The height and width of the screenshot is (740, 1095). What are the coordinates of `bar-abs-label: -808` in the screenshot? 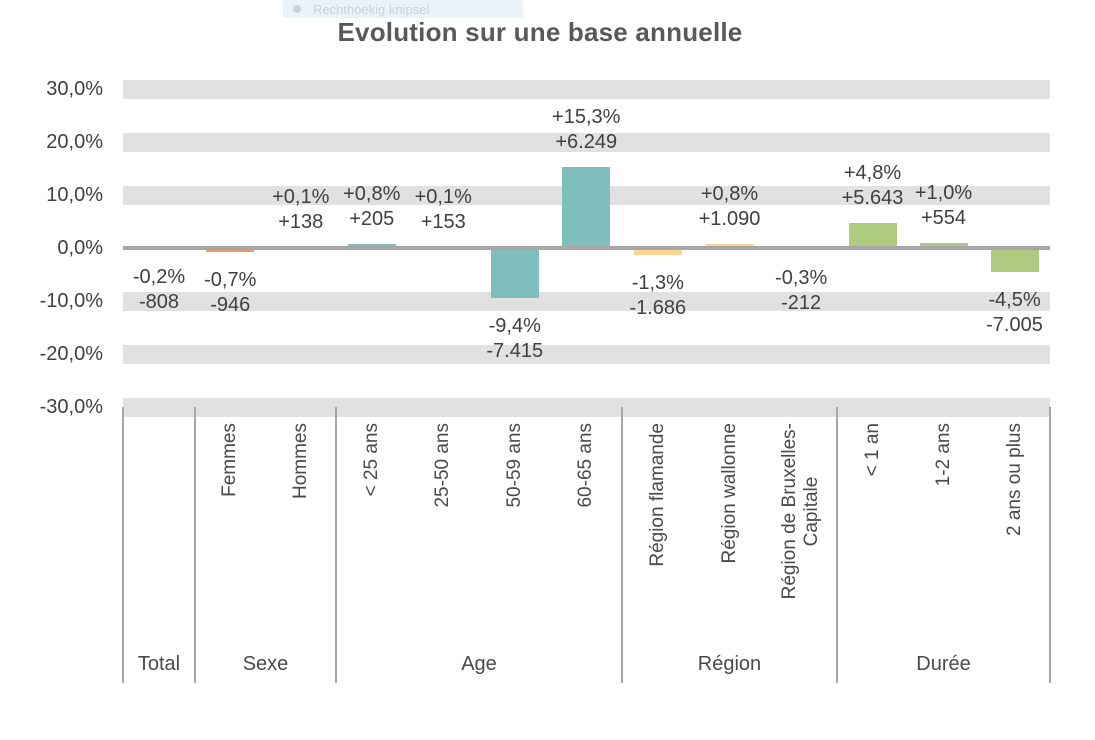 It's located at (159, 302).